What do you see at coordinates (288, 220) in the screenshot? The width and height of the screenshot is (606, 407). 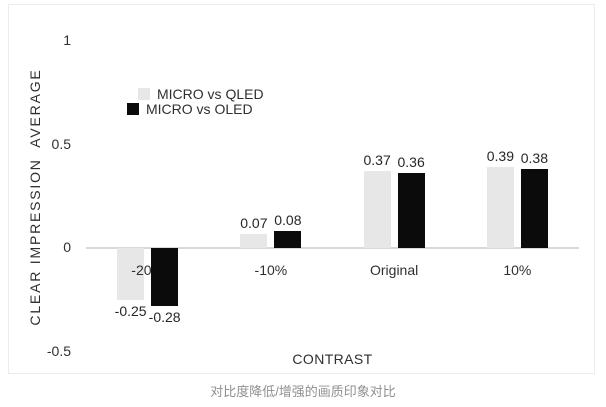 I see `value-label: 0.08` at bounding box center [288, 220].